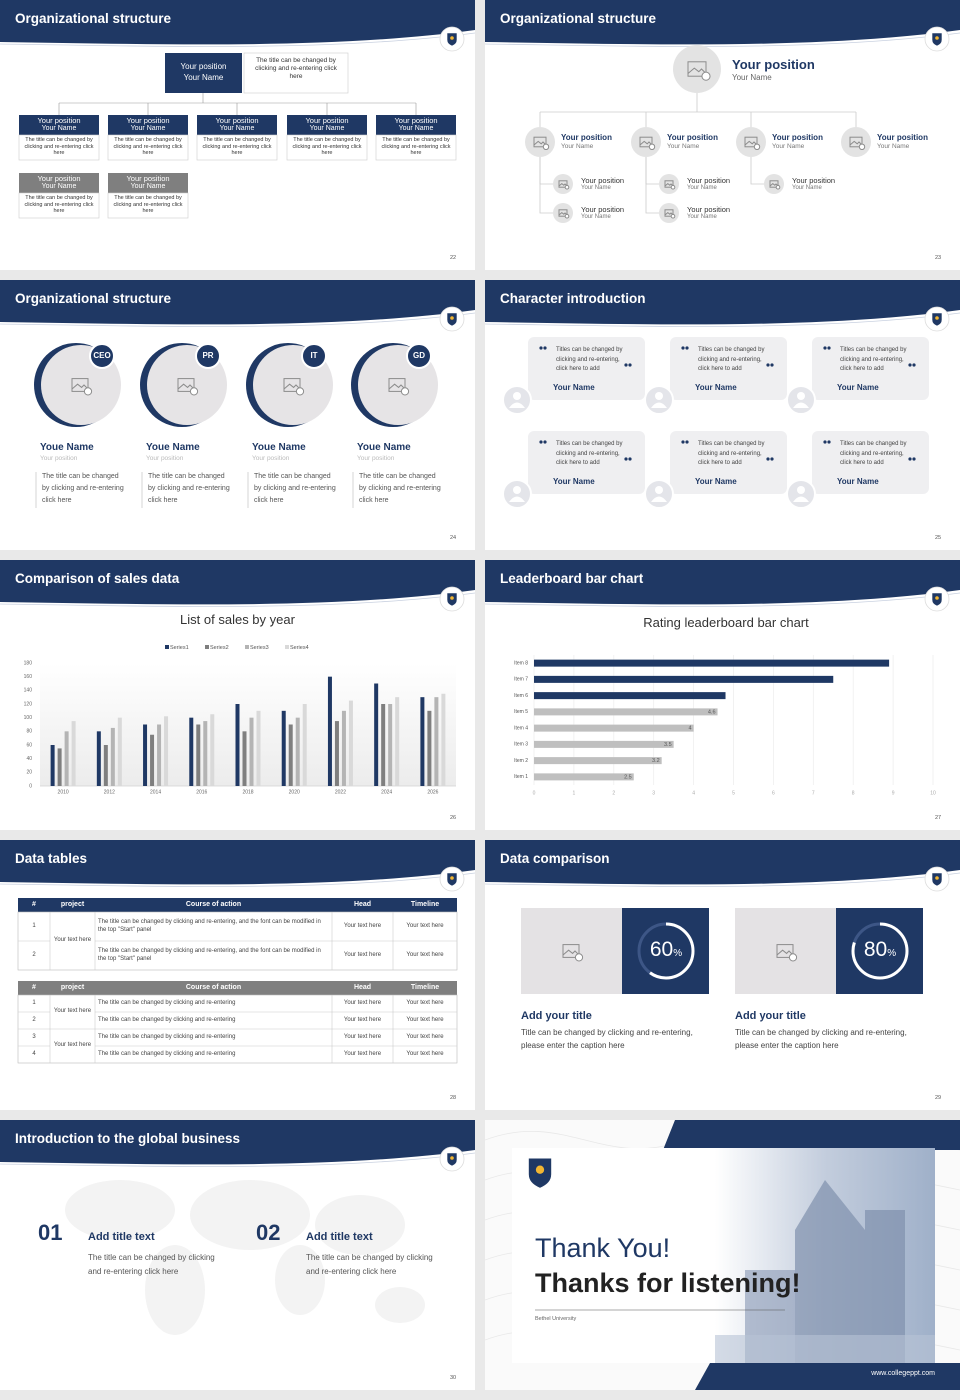 Image resolution: width=960 pixels, height=1400 pixels. What do you see at coordinates (613, 793) in the screenshot?
I see `x-tick-label: 2` at bounding box center [613, 793].